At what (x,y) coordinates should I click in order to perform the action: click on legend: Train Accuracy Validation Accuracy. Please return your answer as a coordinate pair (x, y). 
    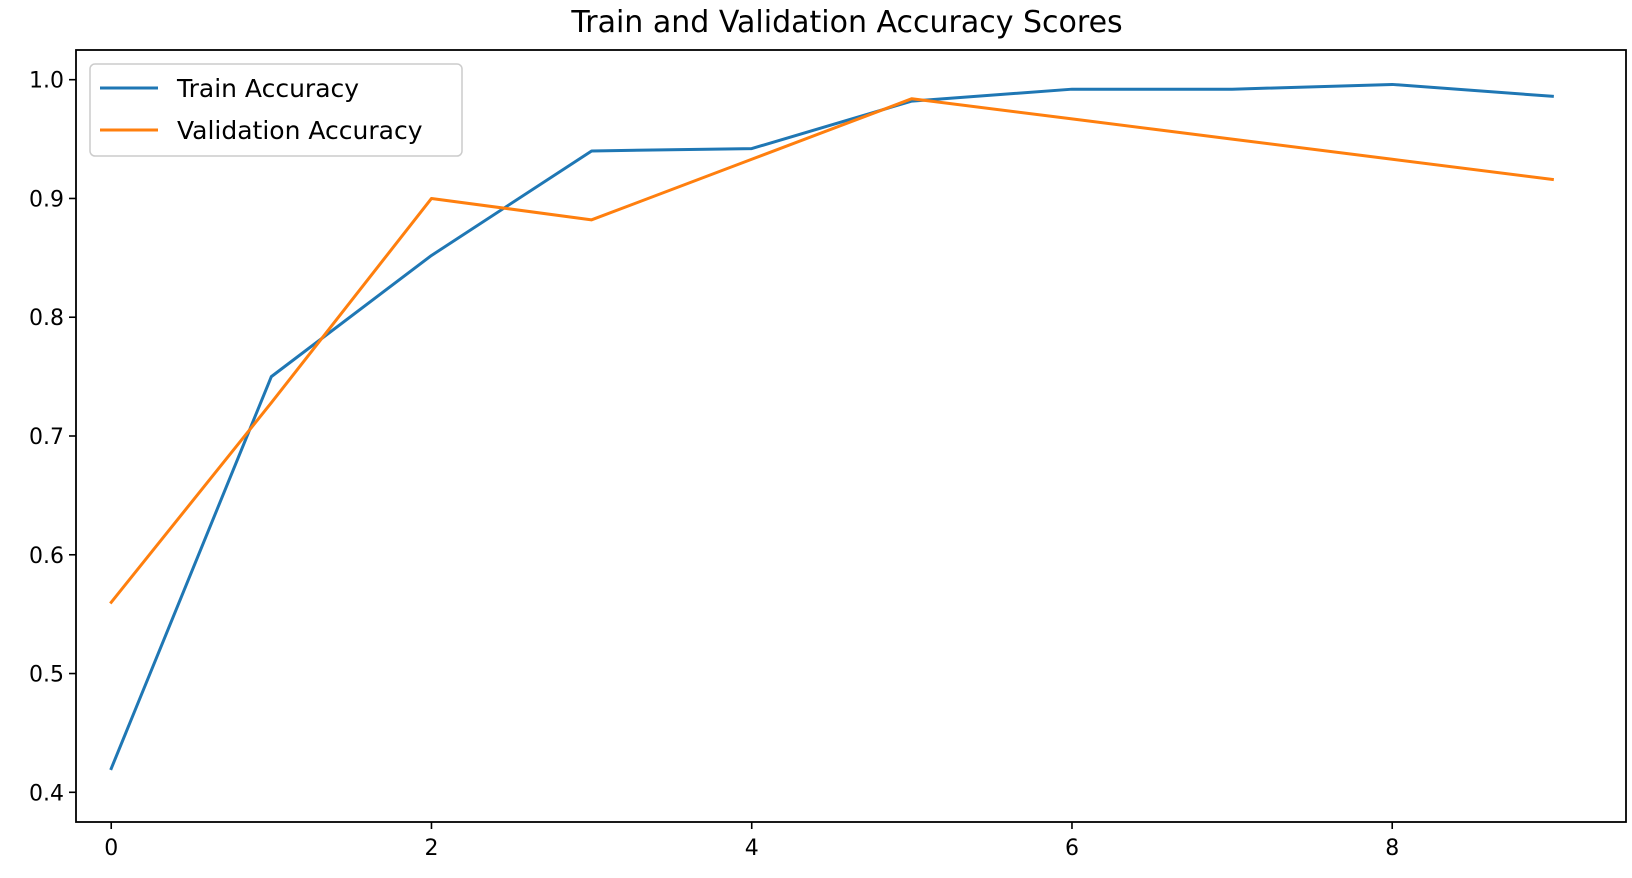
    Looking at the image, I should click on (276, 110).